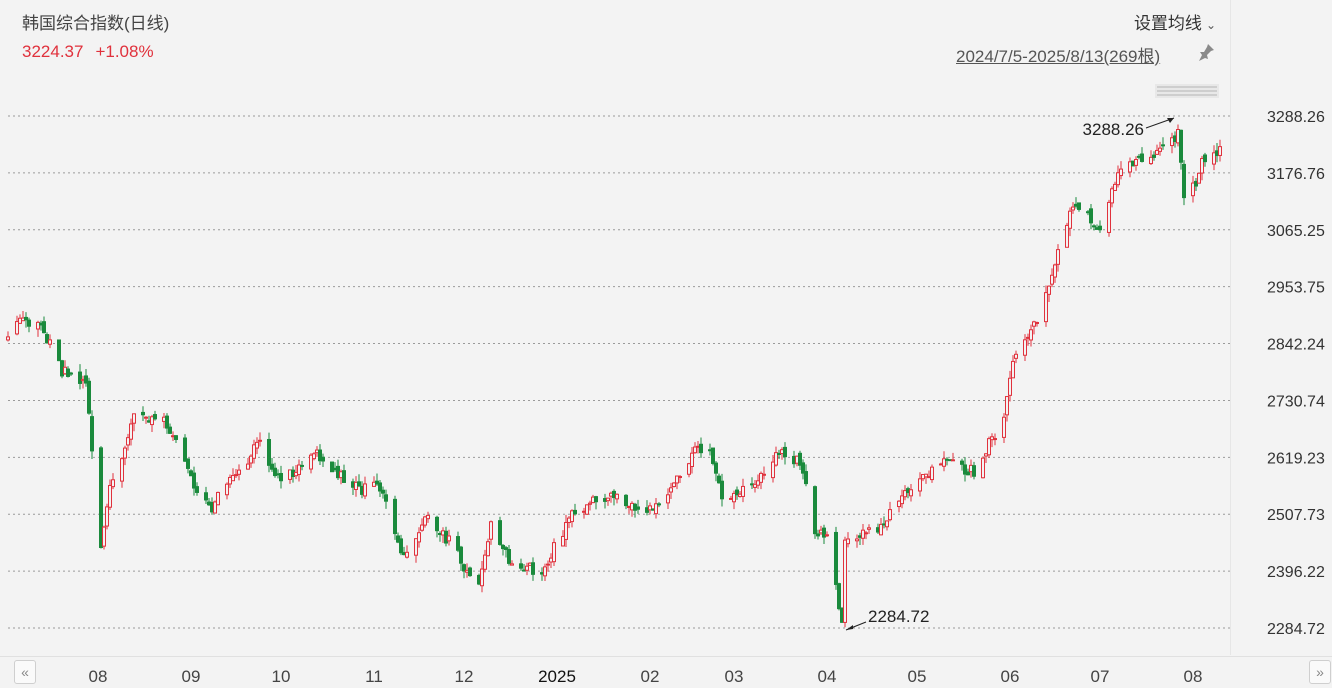 Image resolution: width=1332 pixels, height=688 pixels. Describe the element at coordinates (650, 676) in the screenshot. I see `x-tick-label: 02` at that location.